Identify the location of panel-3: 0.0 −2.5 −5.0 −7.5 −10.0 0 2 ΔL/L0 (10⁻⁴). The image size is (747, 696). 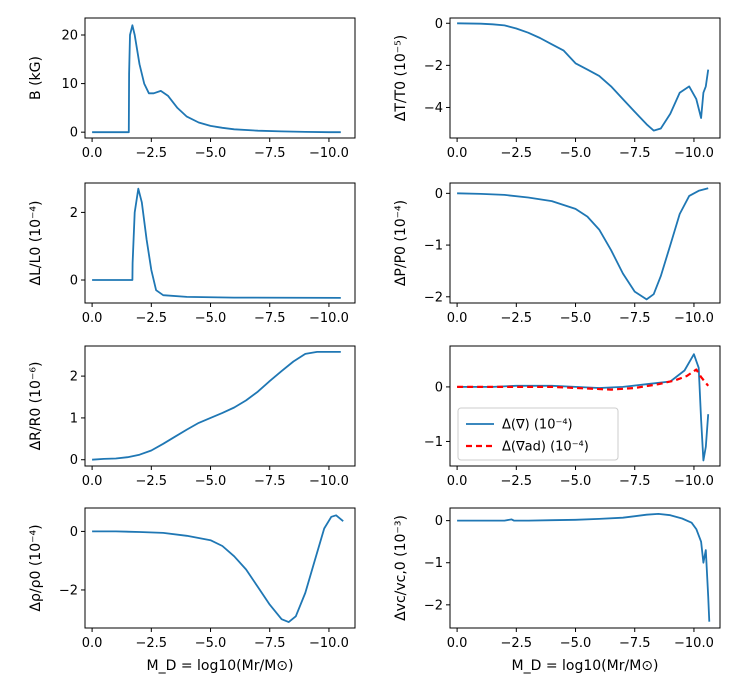
(192, 254).